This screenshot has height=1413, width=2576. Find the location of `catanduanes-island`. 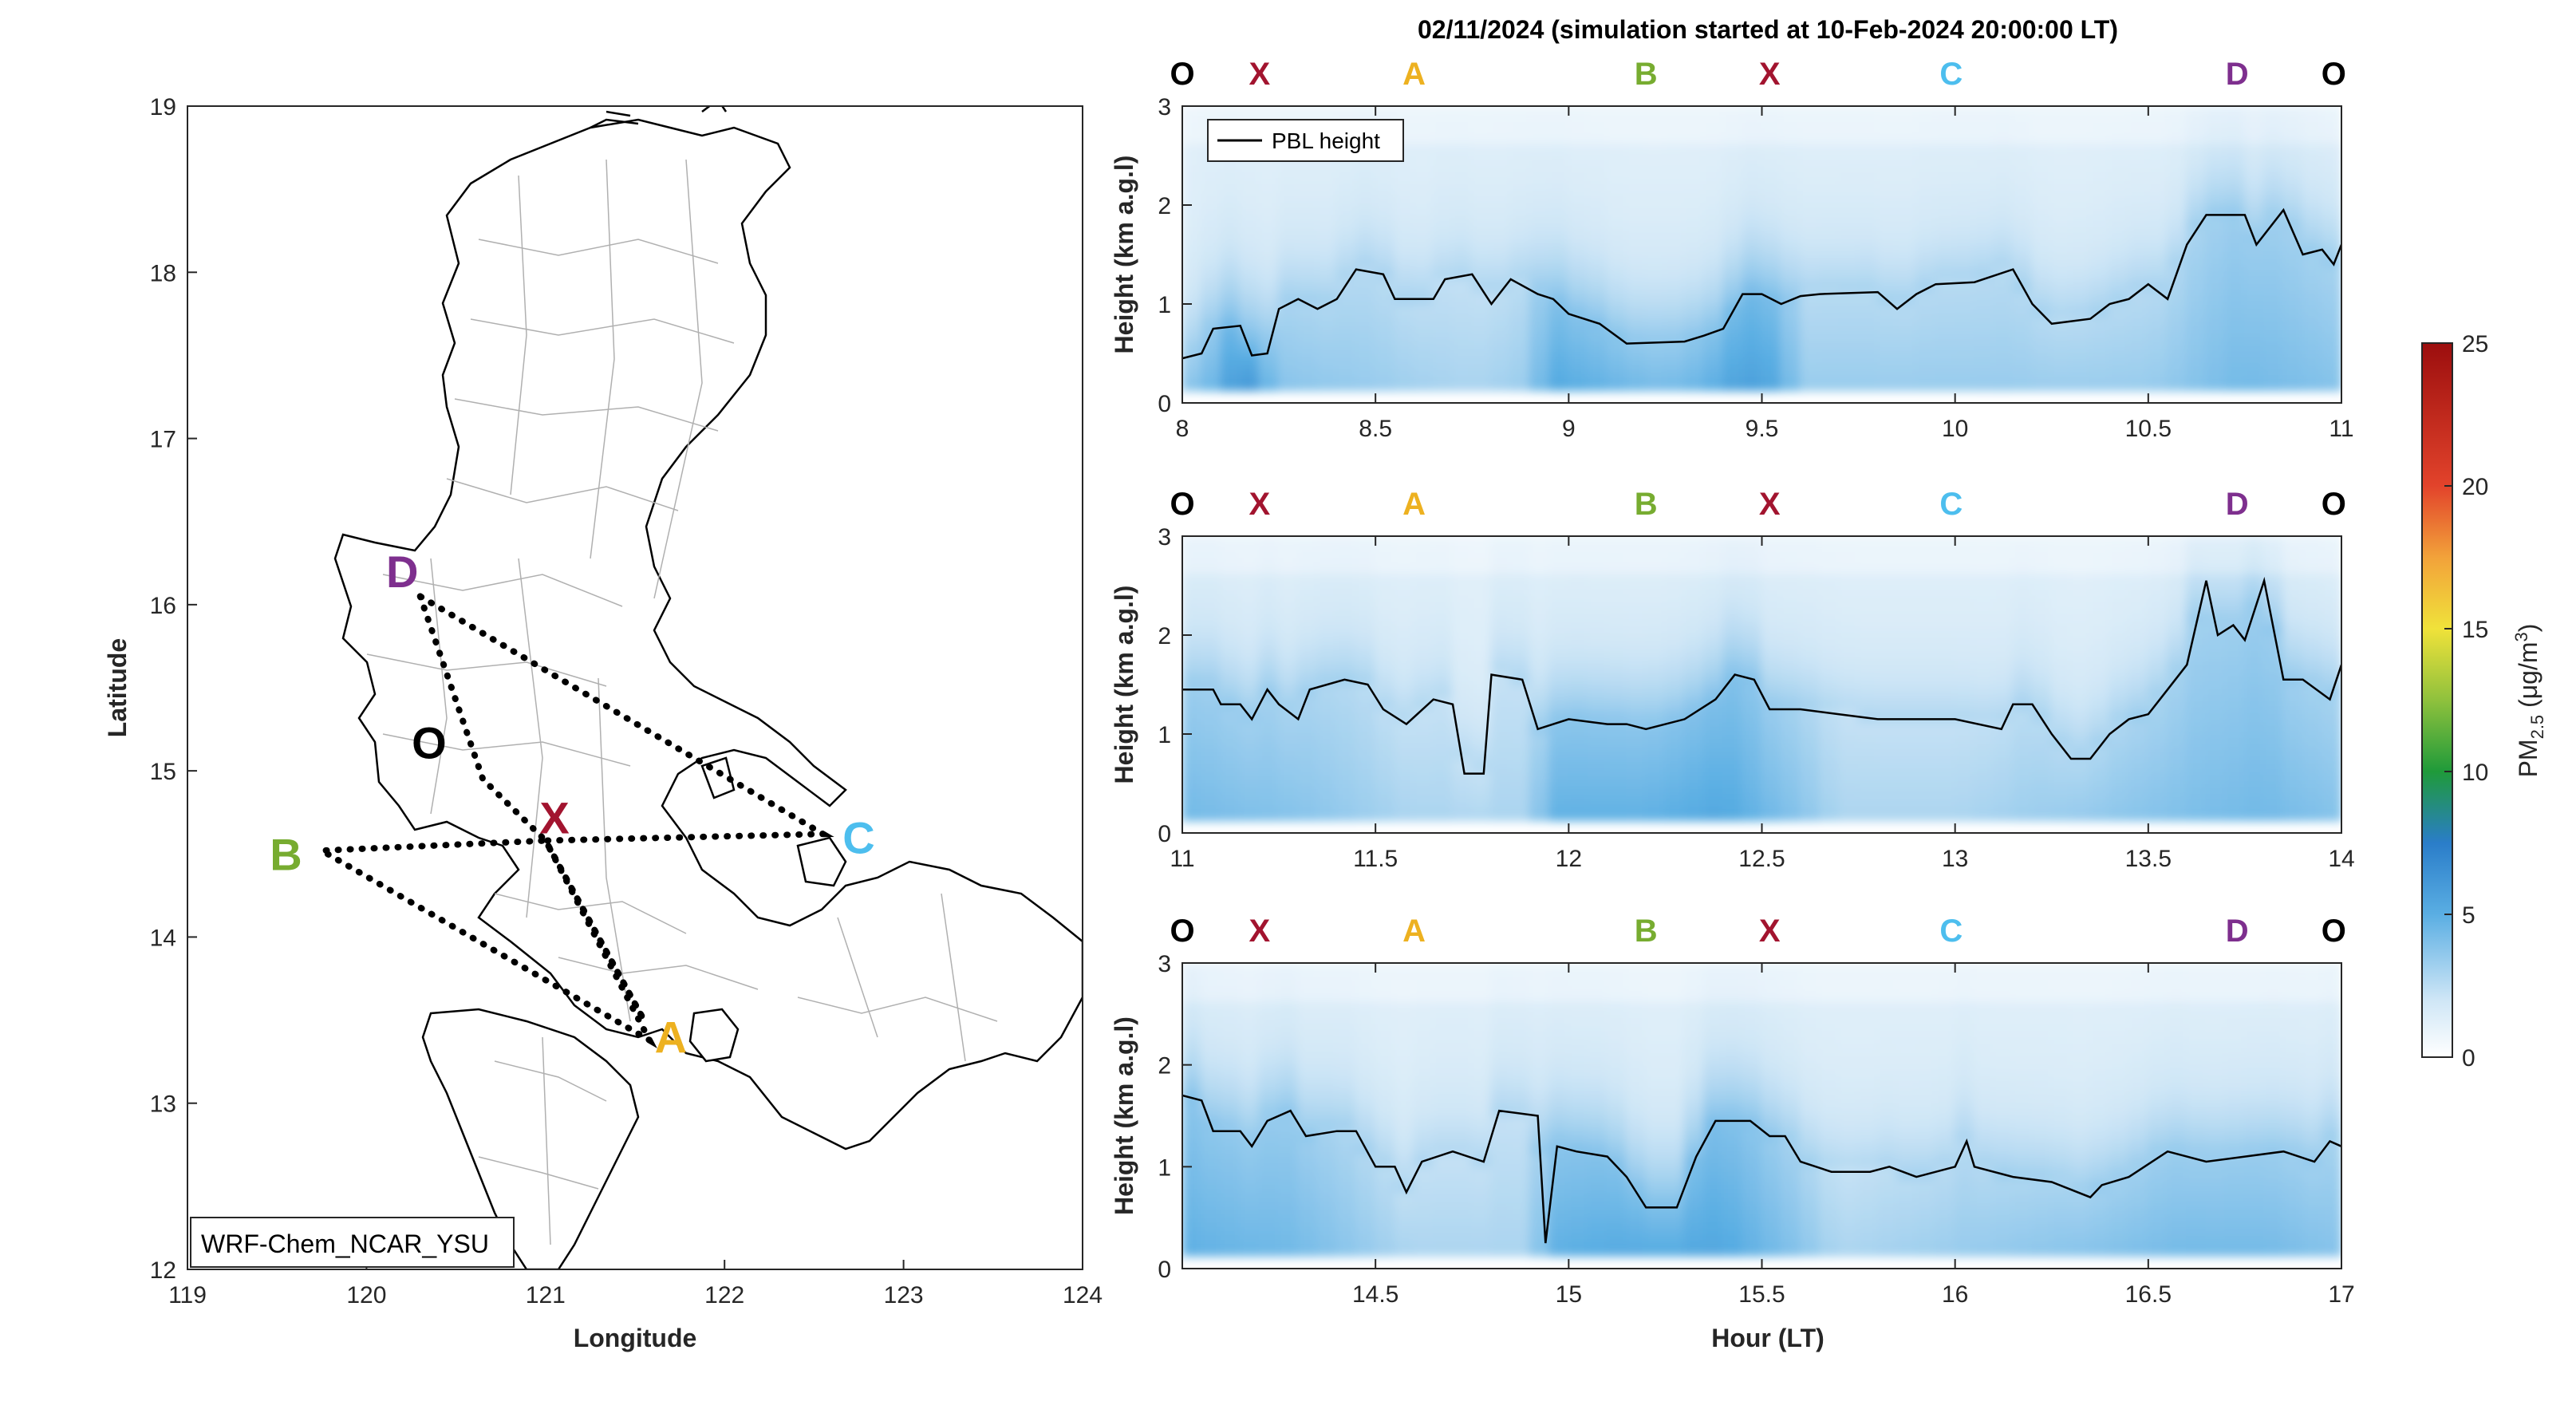

catanduanes-island is located at coordinates (822, 861).